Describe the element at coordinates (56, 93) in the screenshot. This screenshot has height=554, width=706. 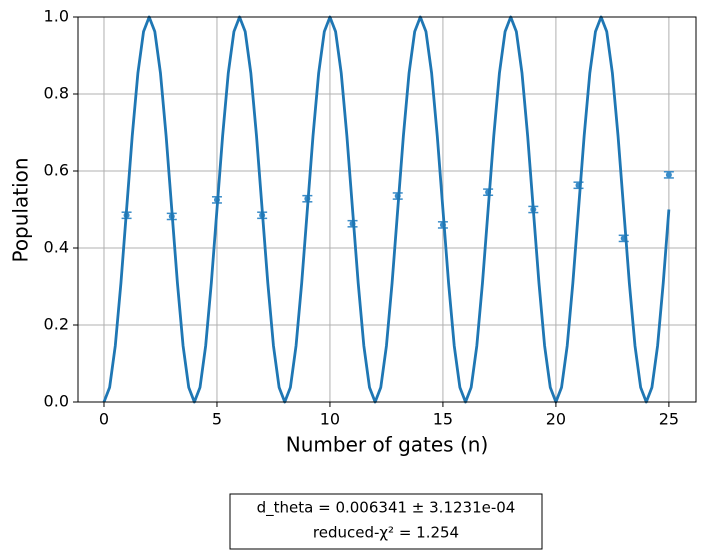
I see `y-tick-label: 0.8` at that location.